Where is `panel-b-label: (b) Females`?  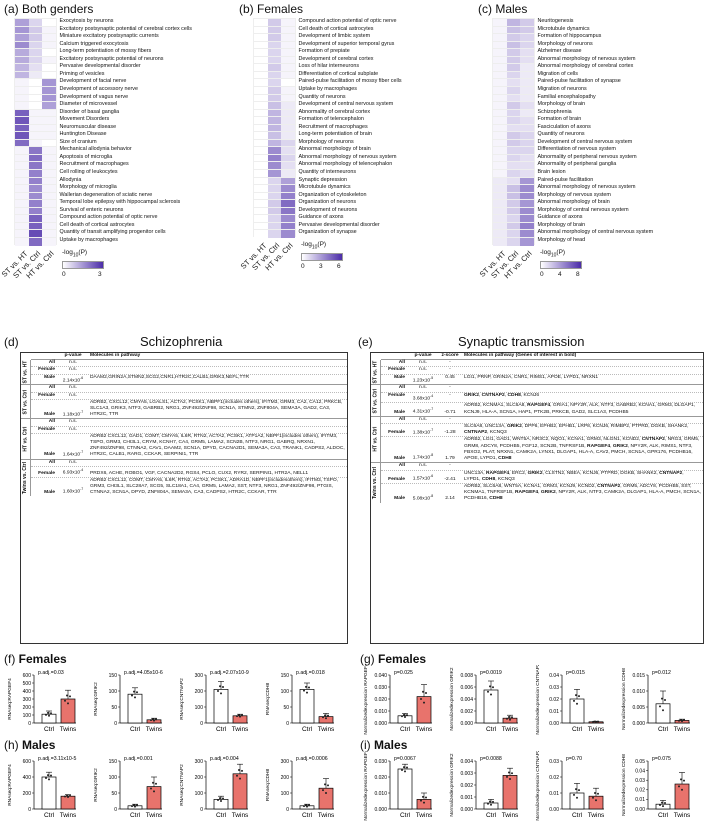 panel-b-label: (b) Females is located at coordinates (271, 9).